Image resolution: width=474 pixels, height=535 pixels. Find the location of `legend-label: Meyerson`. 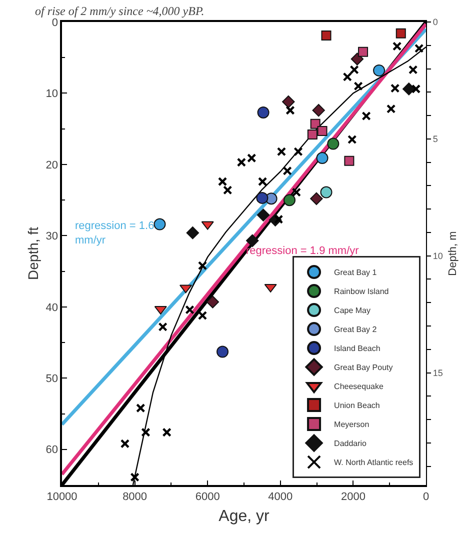

legend-label: Meyerson is located at coordinates (352, 425).